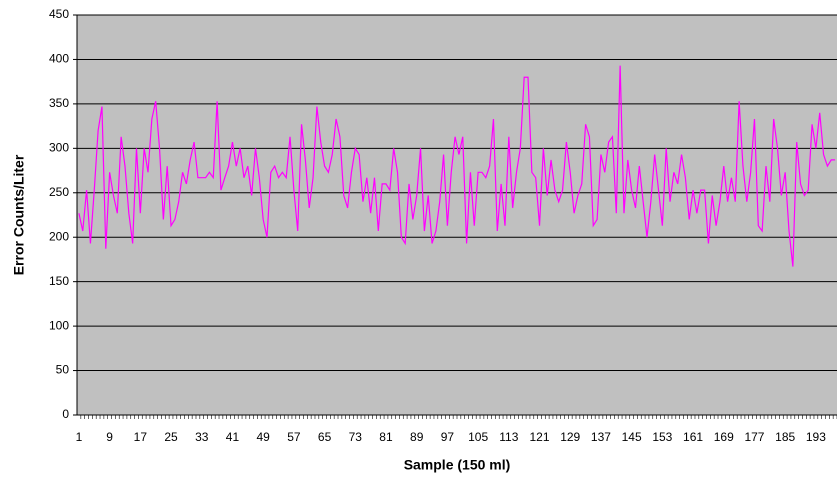  Describe the element at coordinates (508, 437) in the screenshot. I see `x-tick-label: 113` at that location.